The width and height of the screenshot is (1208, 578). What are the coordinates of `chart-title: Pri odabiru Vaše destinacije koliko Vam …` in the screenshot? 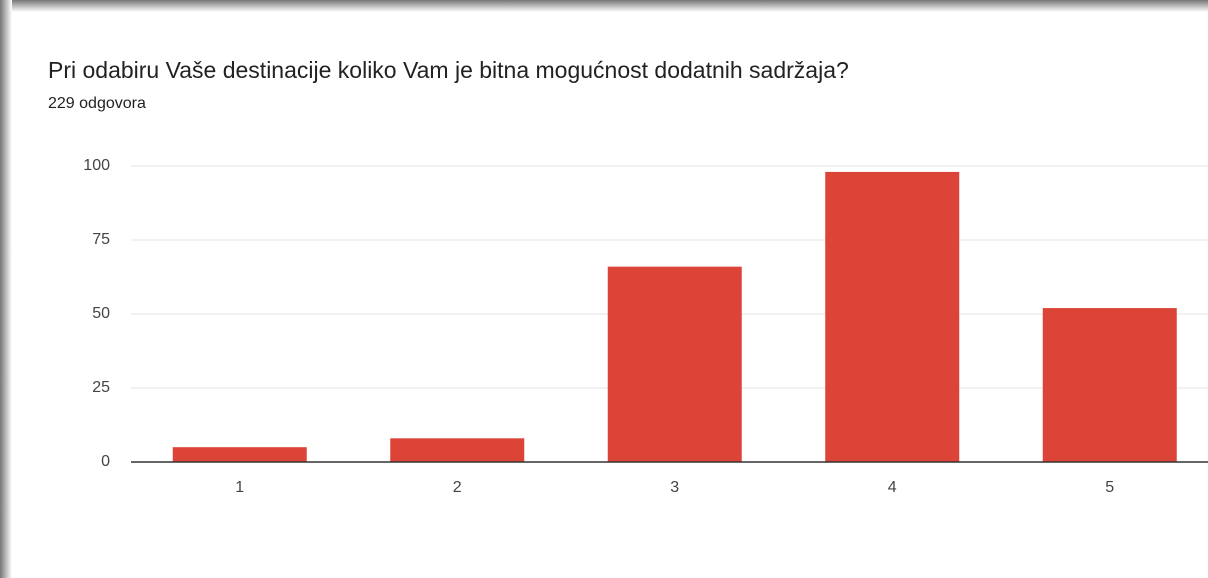 It's located at (448, 70).